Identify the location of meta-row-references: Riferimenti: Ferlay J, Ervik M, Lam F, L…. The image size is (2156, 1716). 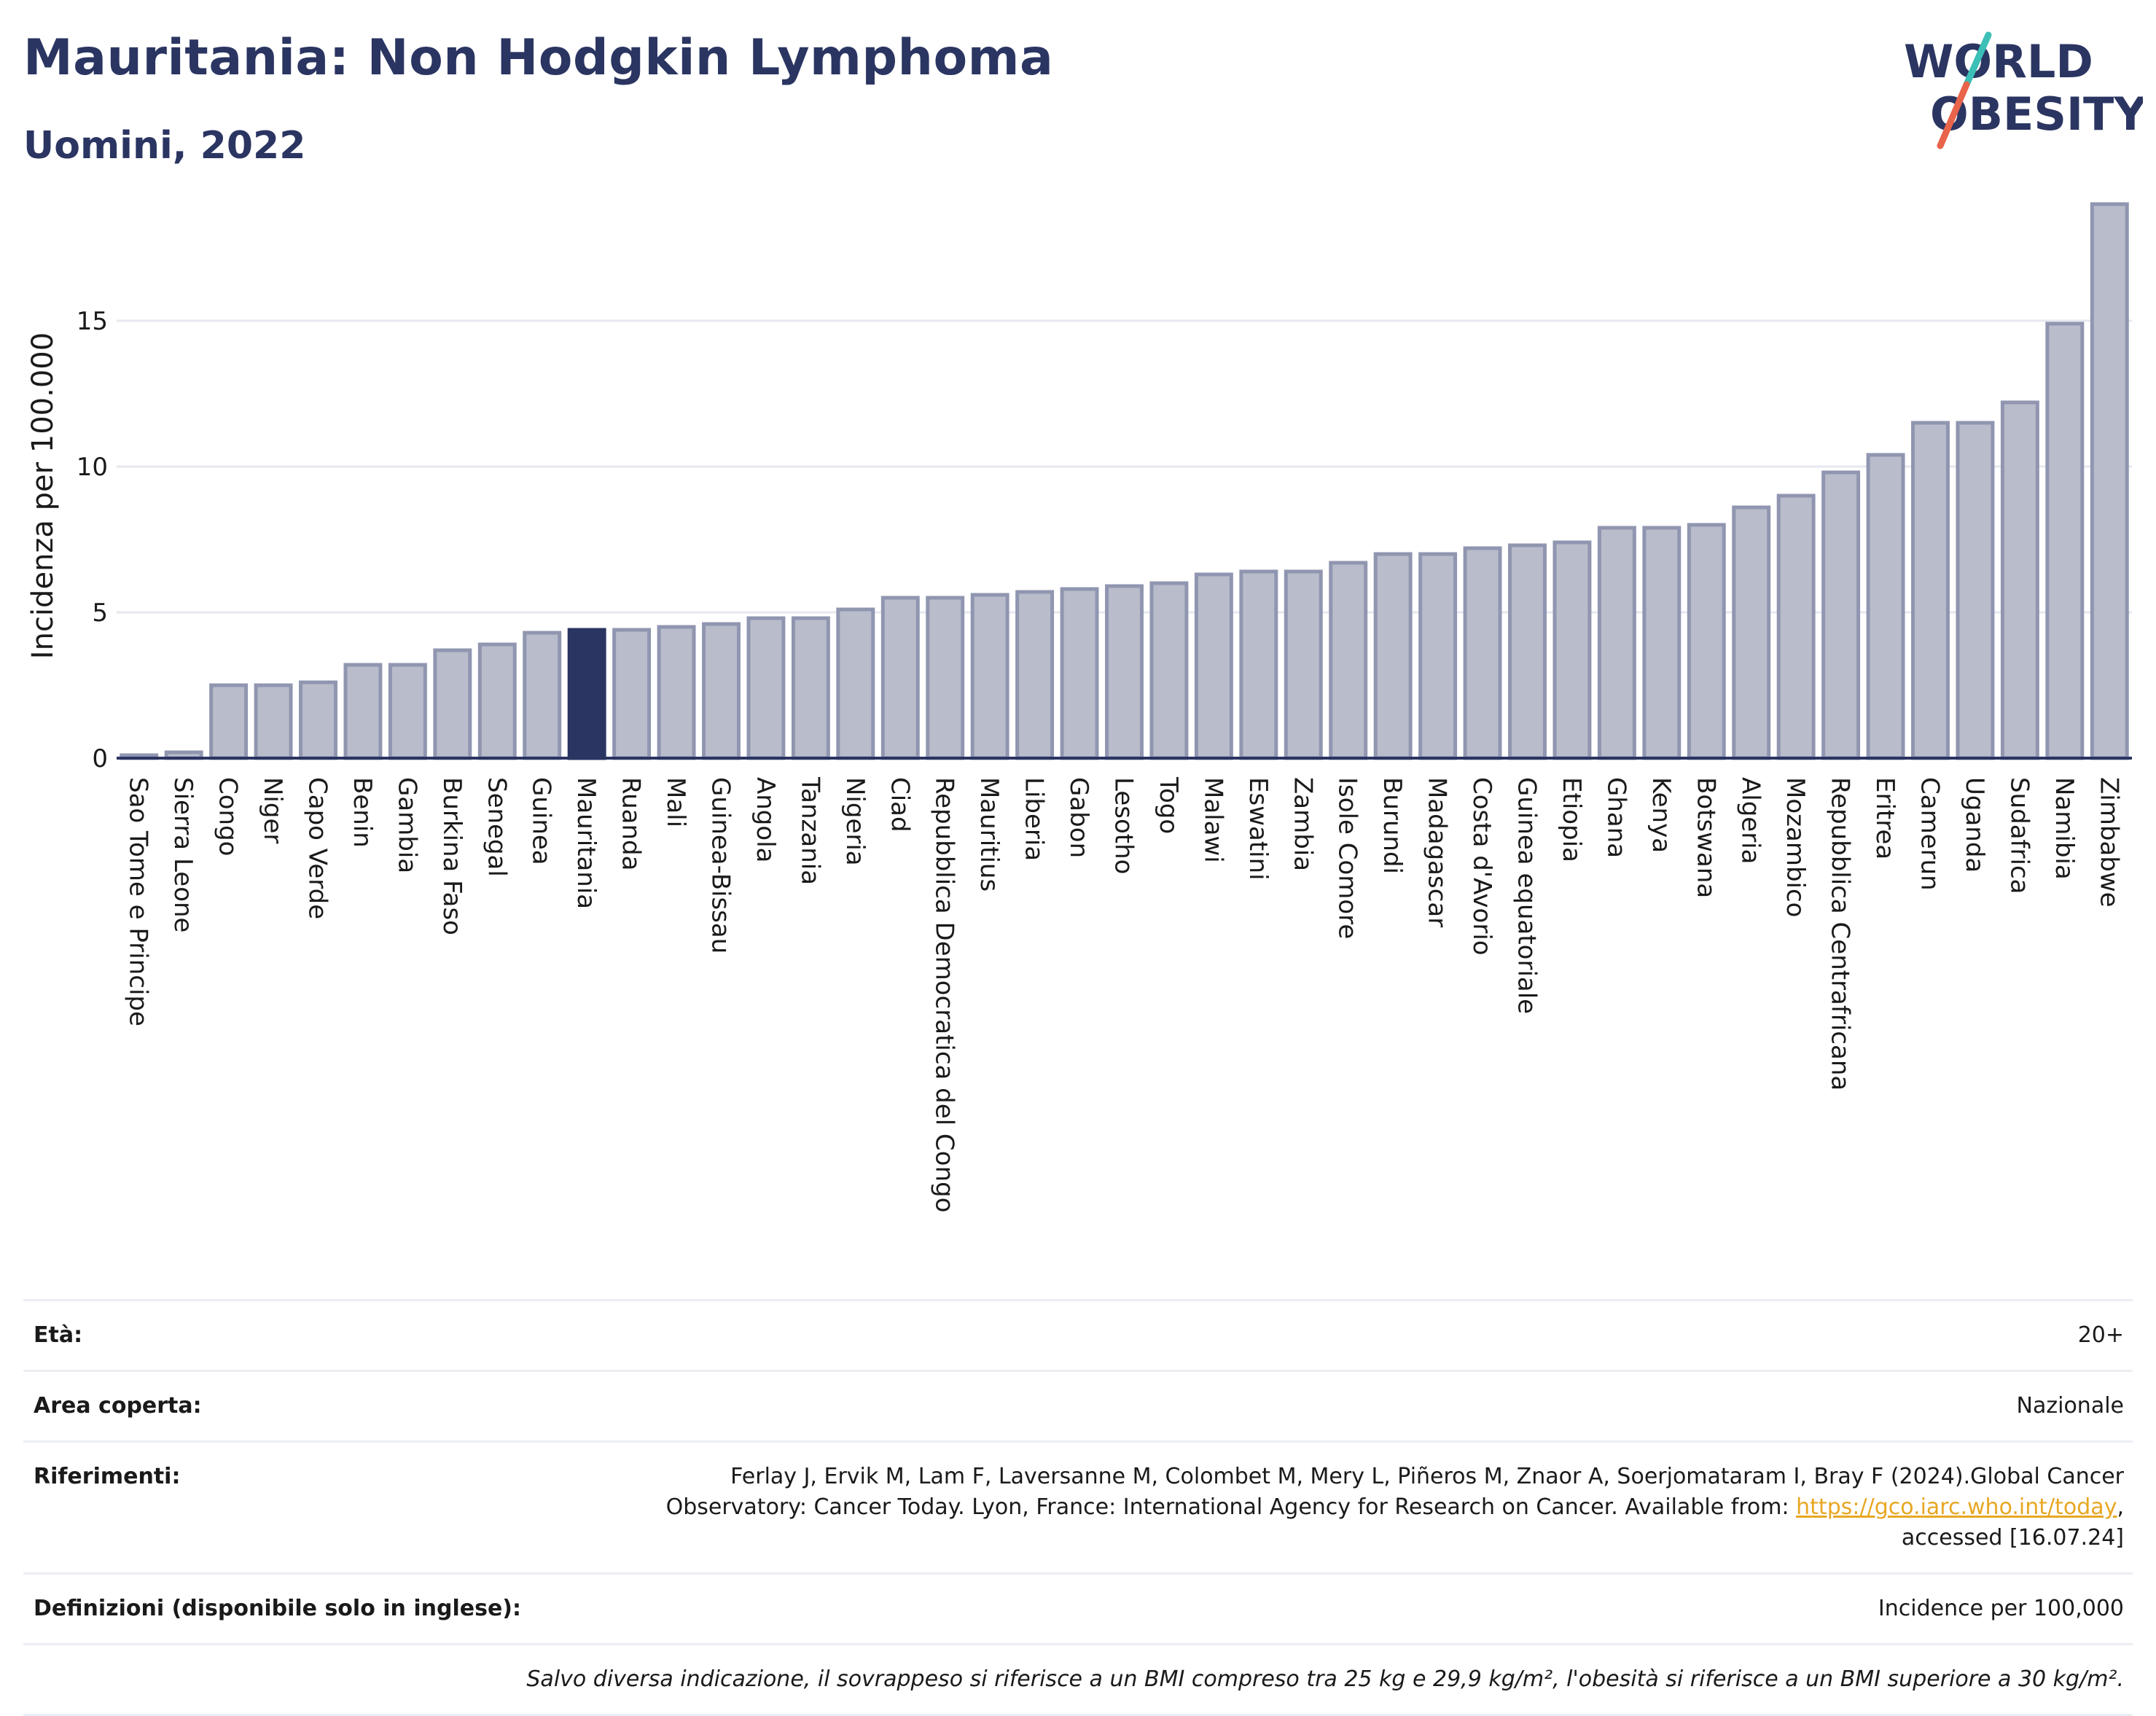
(1078, 1506).